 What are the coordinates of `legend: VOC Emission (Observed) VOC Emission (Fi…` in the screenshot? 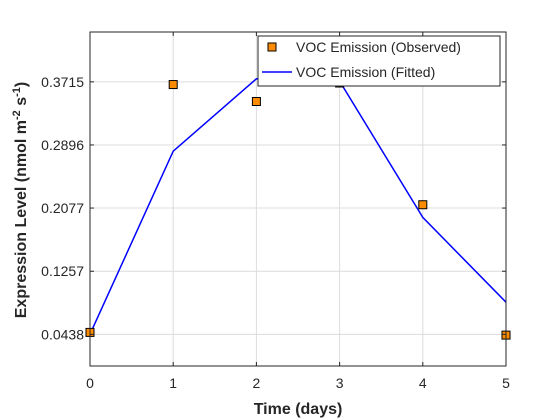 It's located at (379, 61).